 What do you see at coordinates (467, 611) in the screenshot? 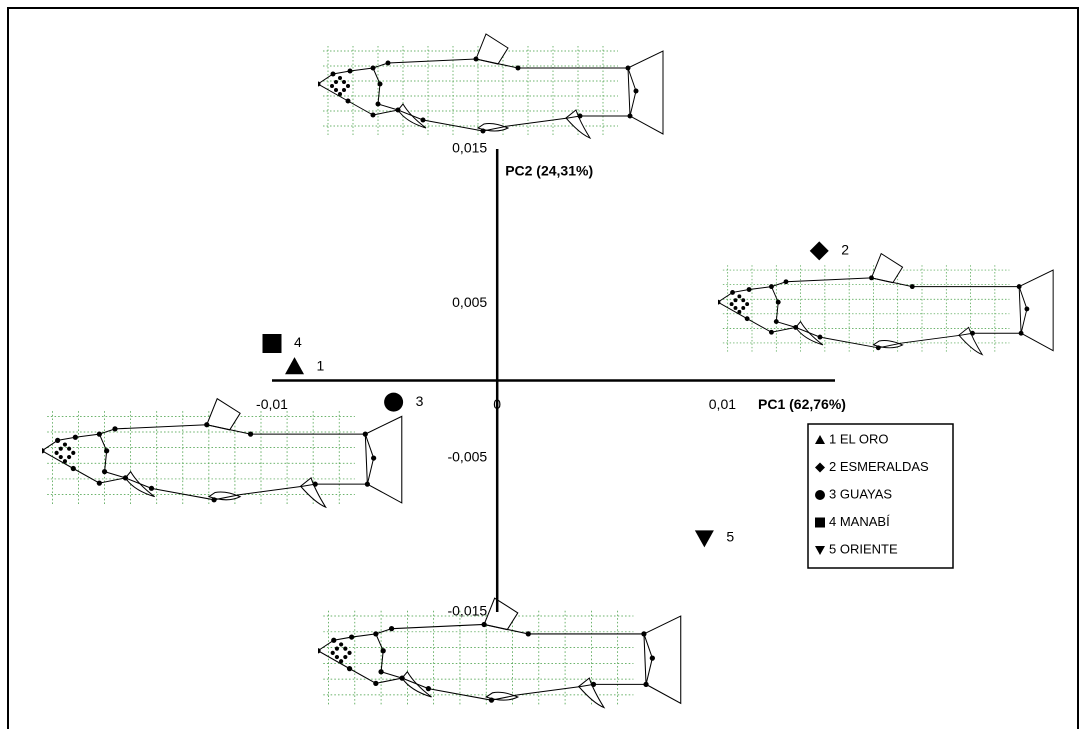
I see `y-tick-label: -0,015` at bounding box center [467, 611].